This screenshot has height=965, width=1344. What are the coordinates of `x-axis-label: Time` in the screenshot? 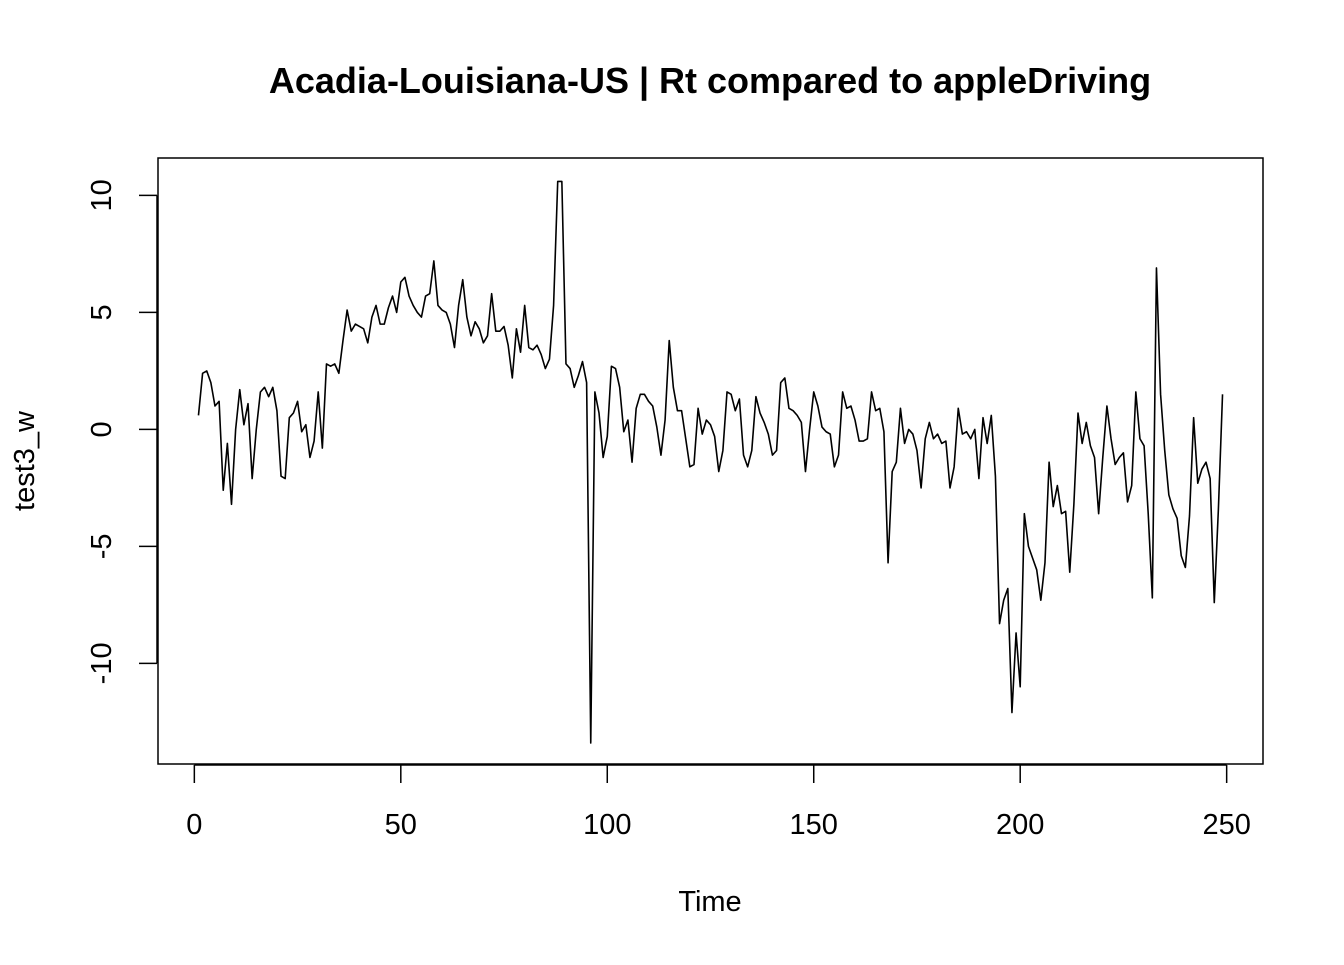 It's located at (709, 902).